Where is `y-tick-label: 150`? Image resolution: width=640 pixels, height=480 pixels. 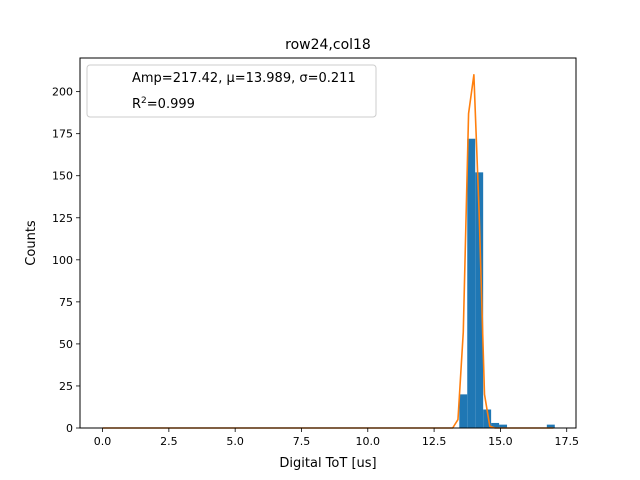
y-tick-label: 150 is located at coordinates (62, 176).